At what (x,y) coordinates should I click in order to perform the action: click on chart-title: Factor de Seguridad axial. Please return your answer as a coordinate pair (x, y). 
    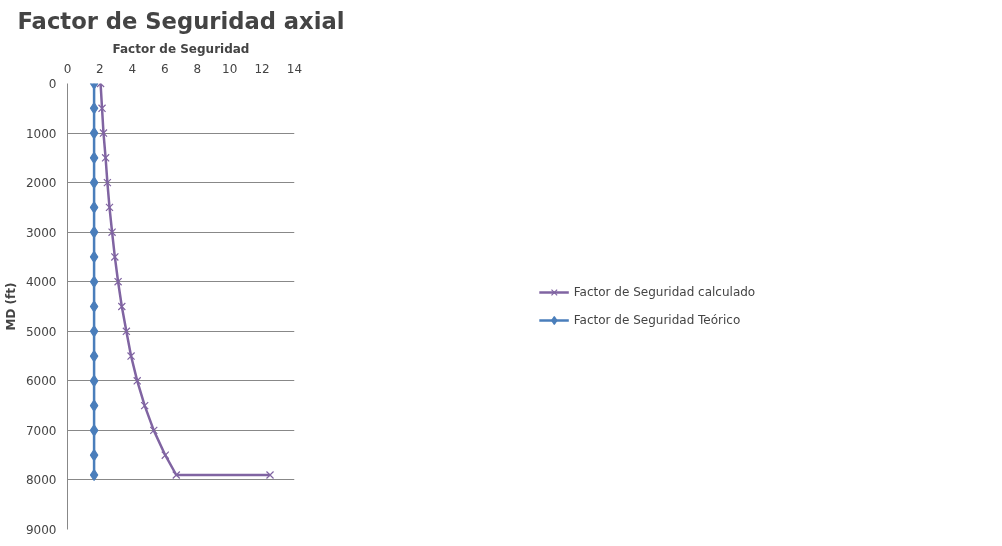
    Looking at the image, I should click on (181, 20).